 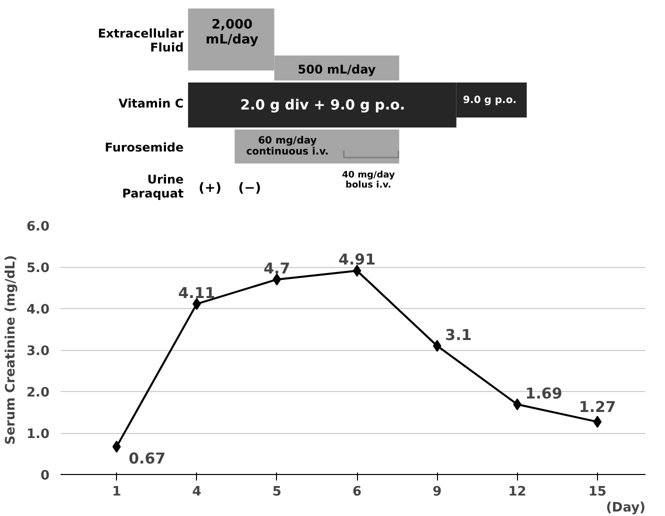 I want to click on text: 60 mg/day continuous i.v., so click(x=287, y=147).